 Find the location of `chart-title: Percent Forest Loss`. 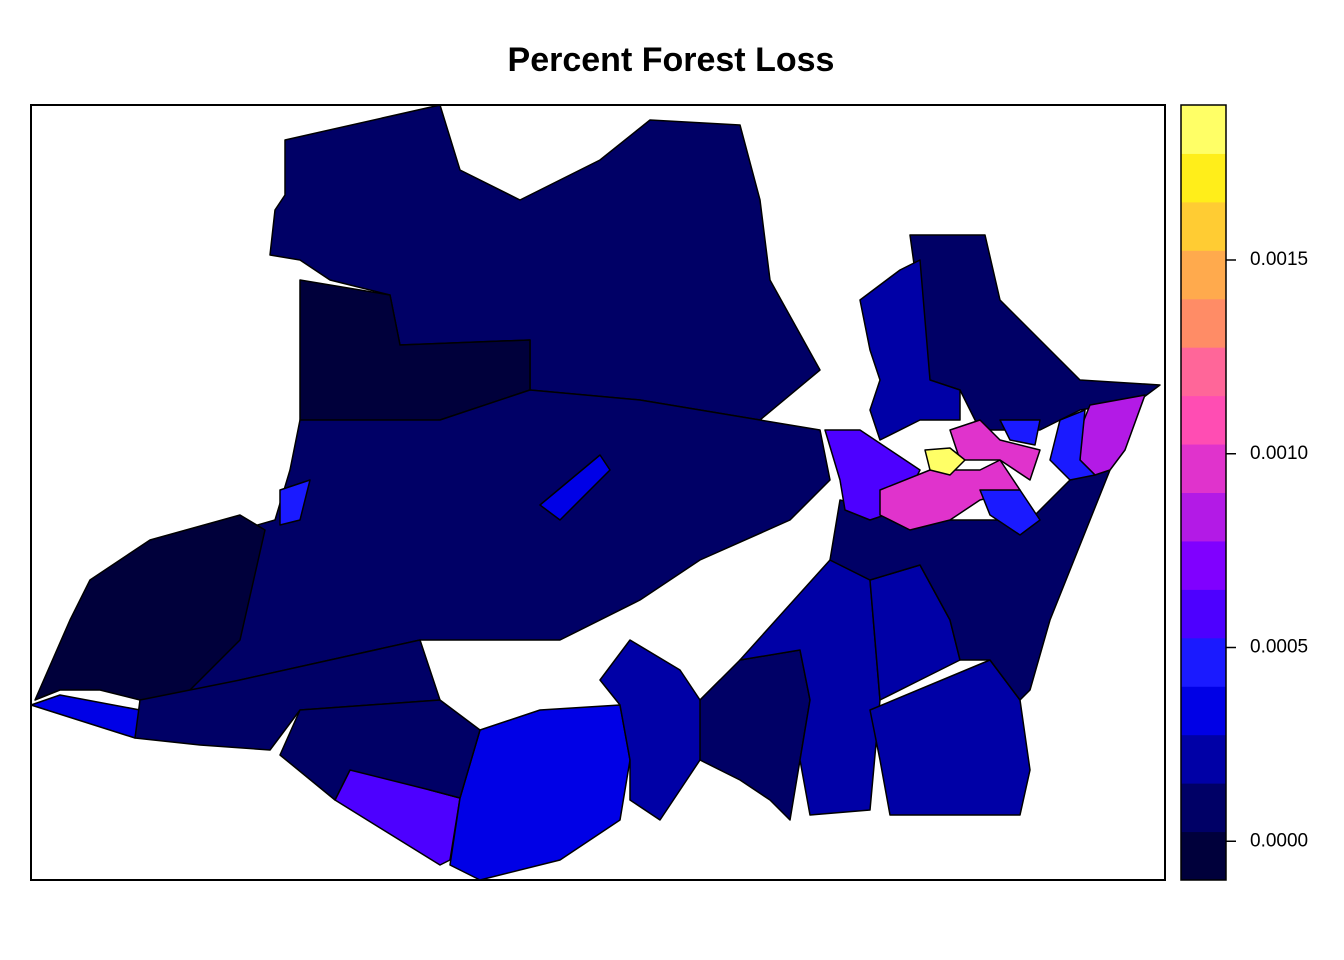

chart-title: Percent Forest Loss is located at coordinates (671, 60).